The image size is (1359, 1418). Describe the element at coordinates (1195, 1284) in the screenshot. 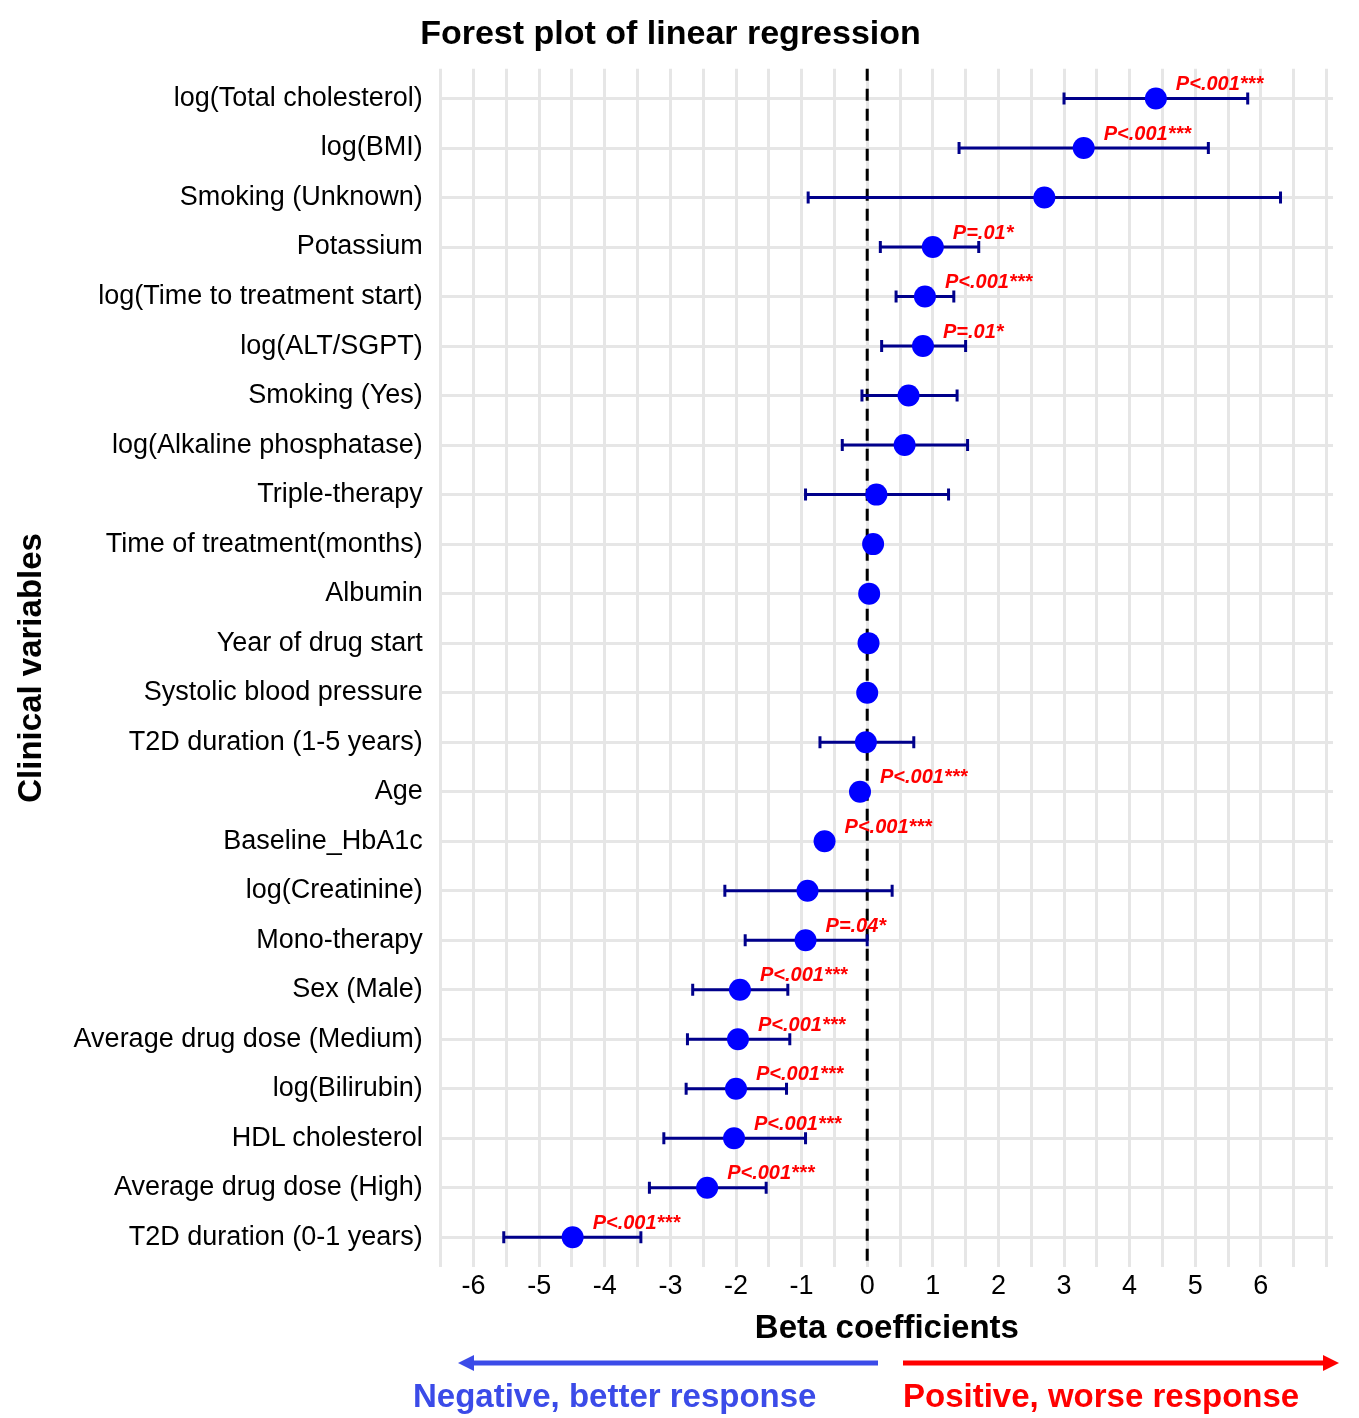

I see `x-tick-label: 5` at that location.